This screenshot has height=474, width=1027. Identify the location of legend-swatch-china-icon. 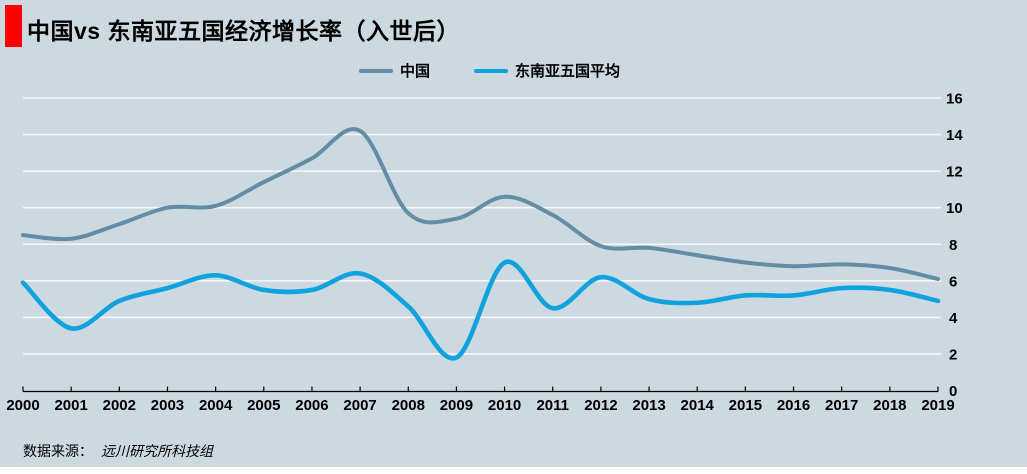
(375, 70).